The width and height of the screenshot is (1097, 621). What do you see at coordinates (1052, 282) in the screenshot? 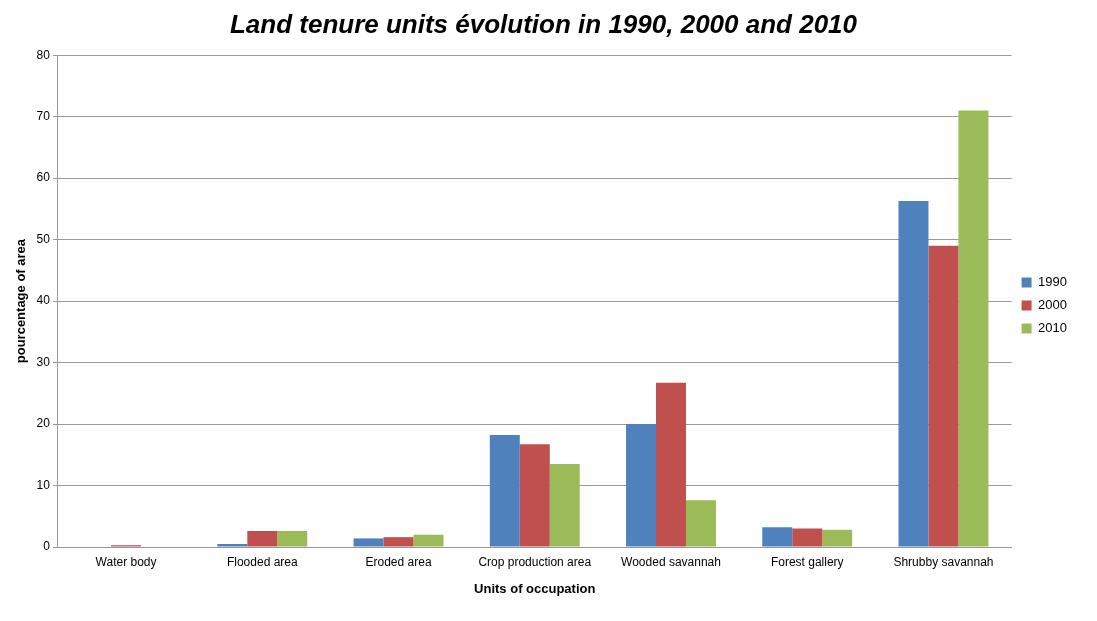
I see `legend-label: 1990` at bounding box center [1052, 282].